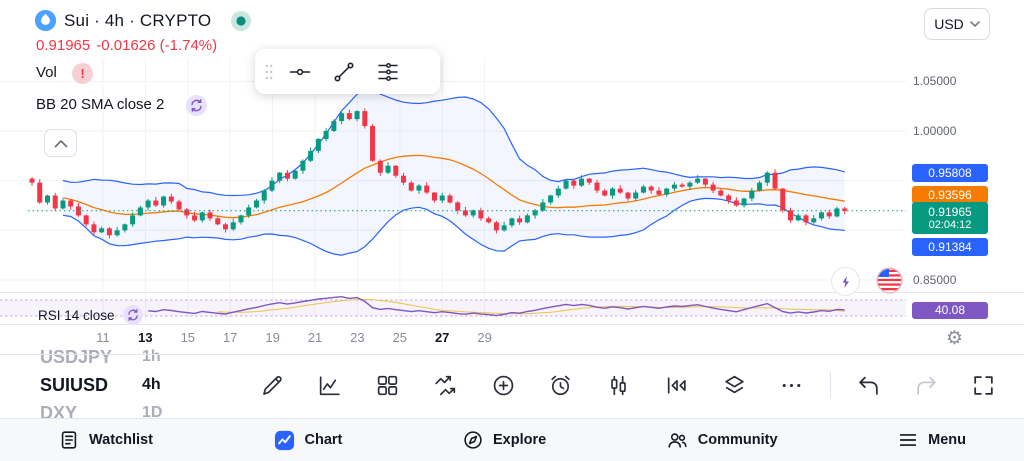  Describe the element at coordinates (132, 315) in the screenshot. I see `rsi-loading-icon` at that location.